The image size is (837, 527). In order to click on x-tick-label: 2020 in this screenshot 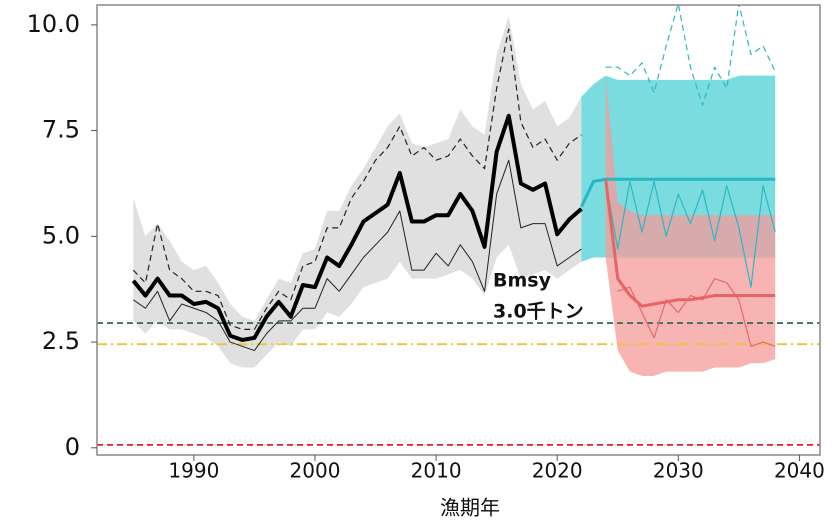, I will do `click(557, 471)`.